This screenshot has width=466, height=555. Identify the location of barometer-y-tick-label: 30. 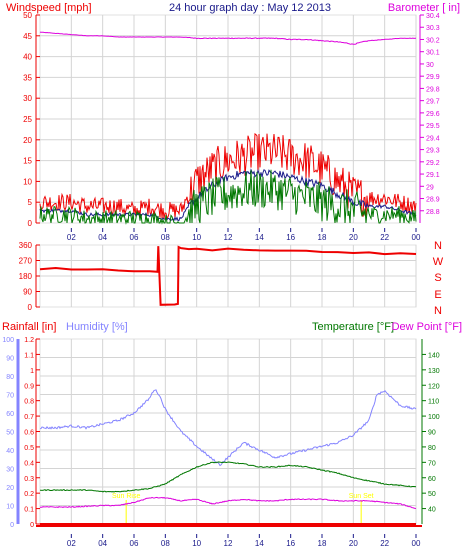
(430, 65).